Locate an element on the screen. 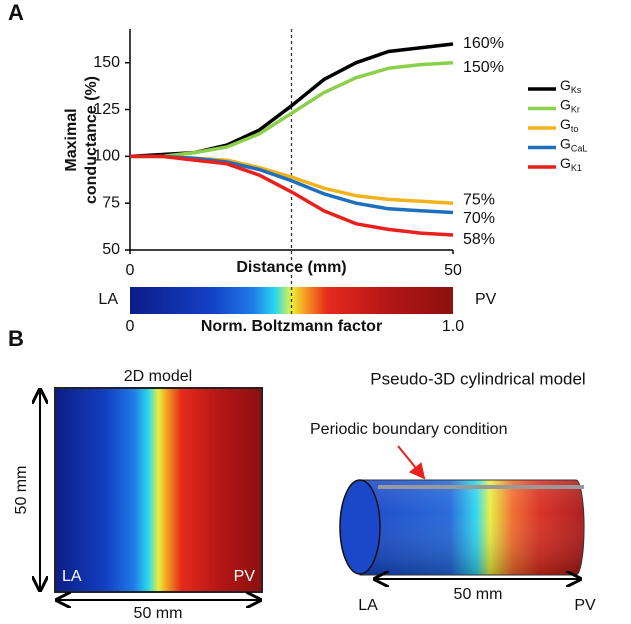 The width and height of the screenshot is (631, 624). colorbar-end-label: PV is located at coordinates (486, 299).